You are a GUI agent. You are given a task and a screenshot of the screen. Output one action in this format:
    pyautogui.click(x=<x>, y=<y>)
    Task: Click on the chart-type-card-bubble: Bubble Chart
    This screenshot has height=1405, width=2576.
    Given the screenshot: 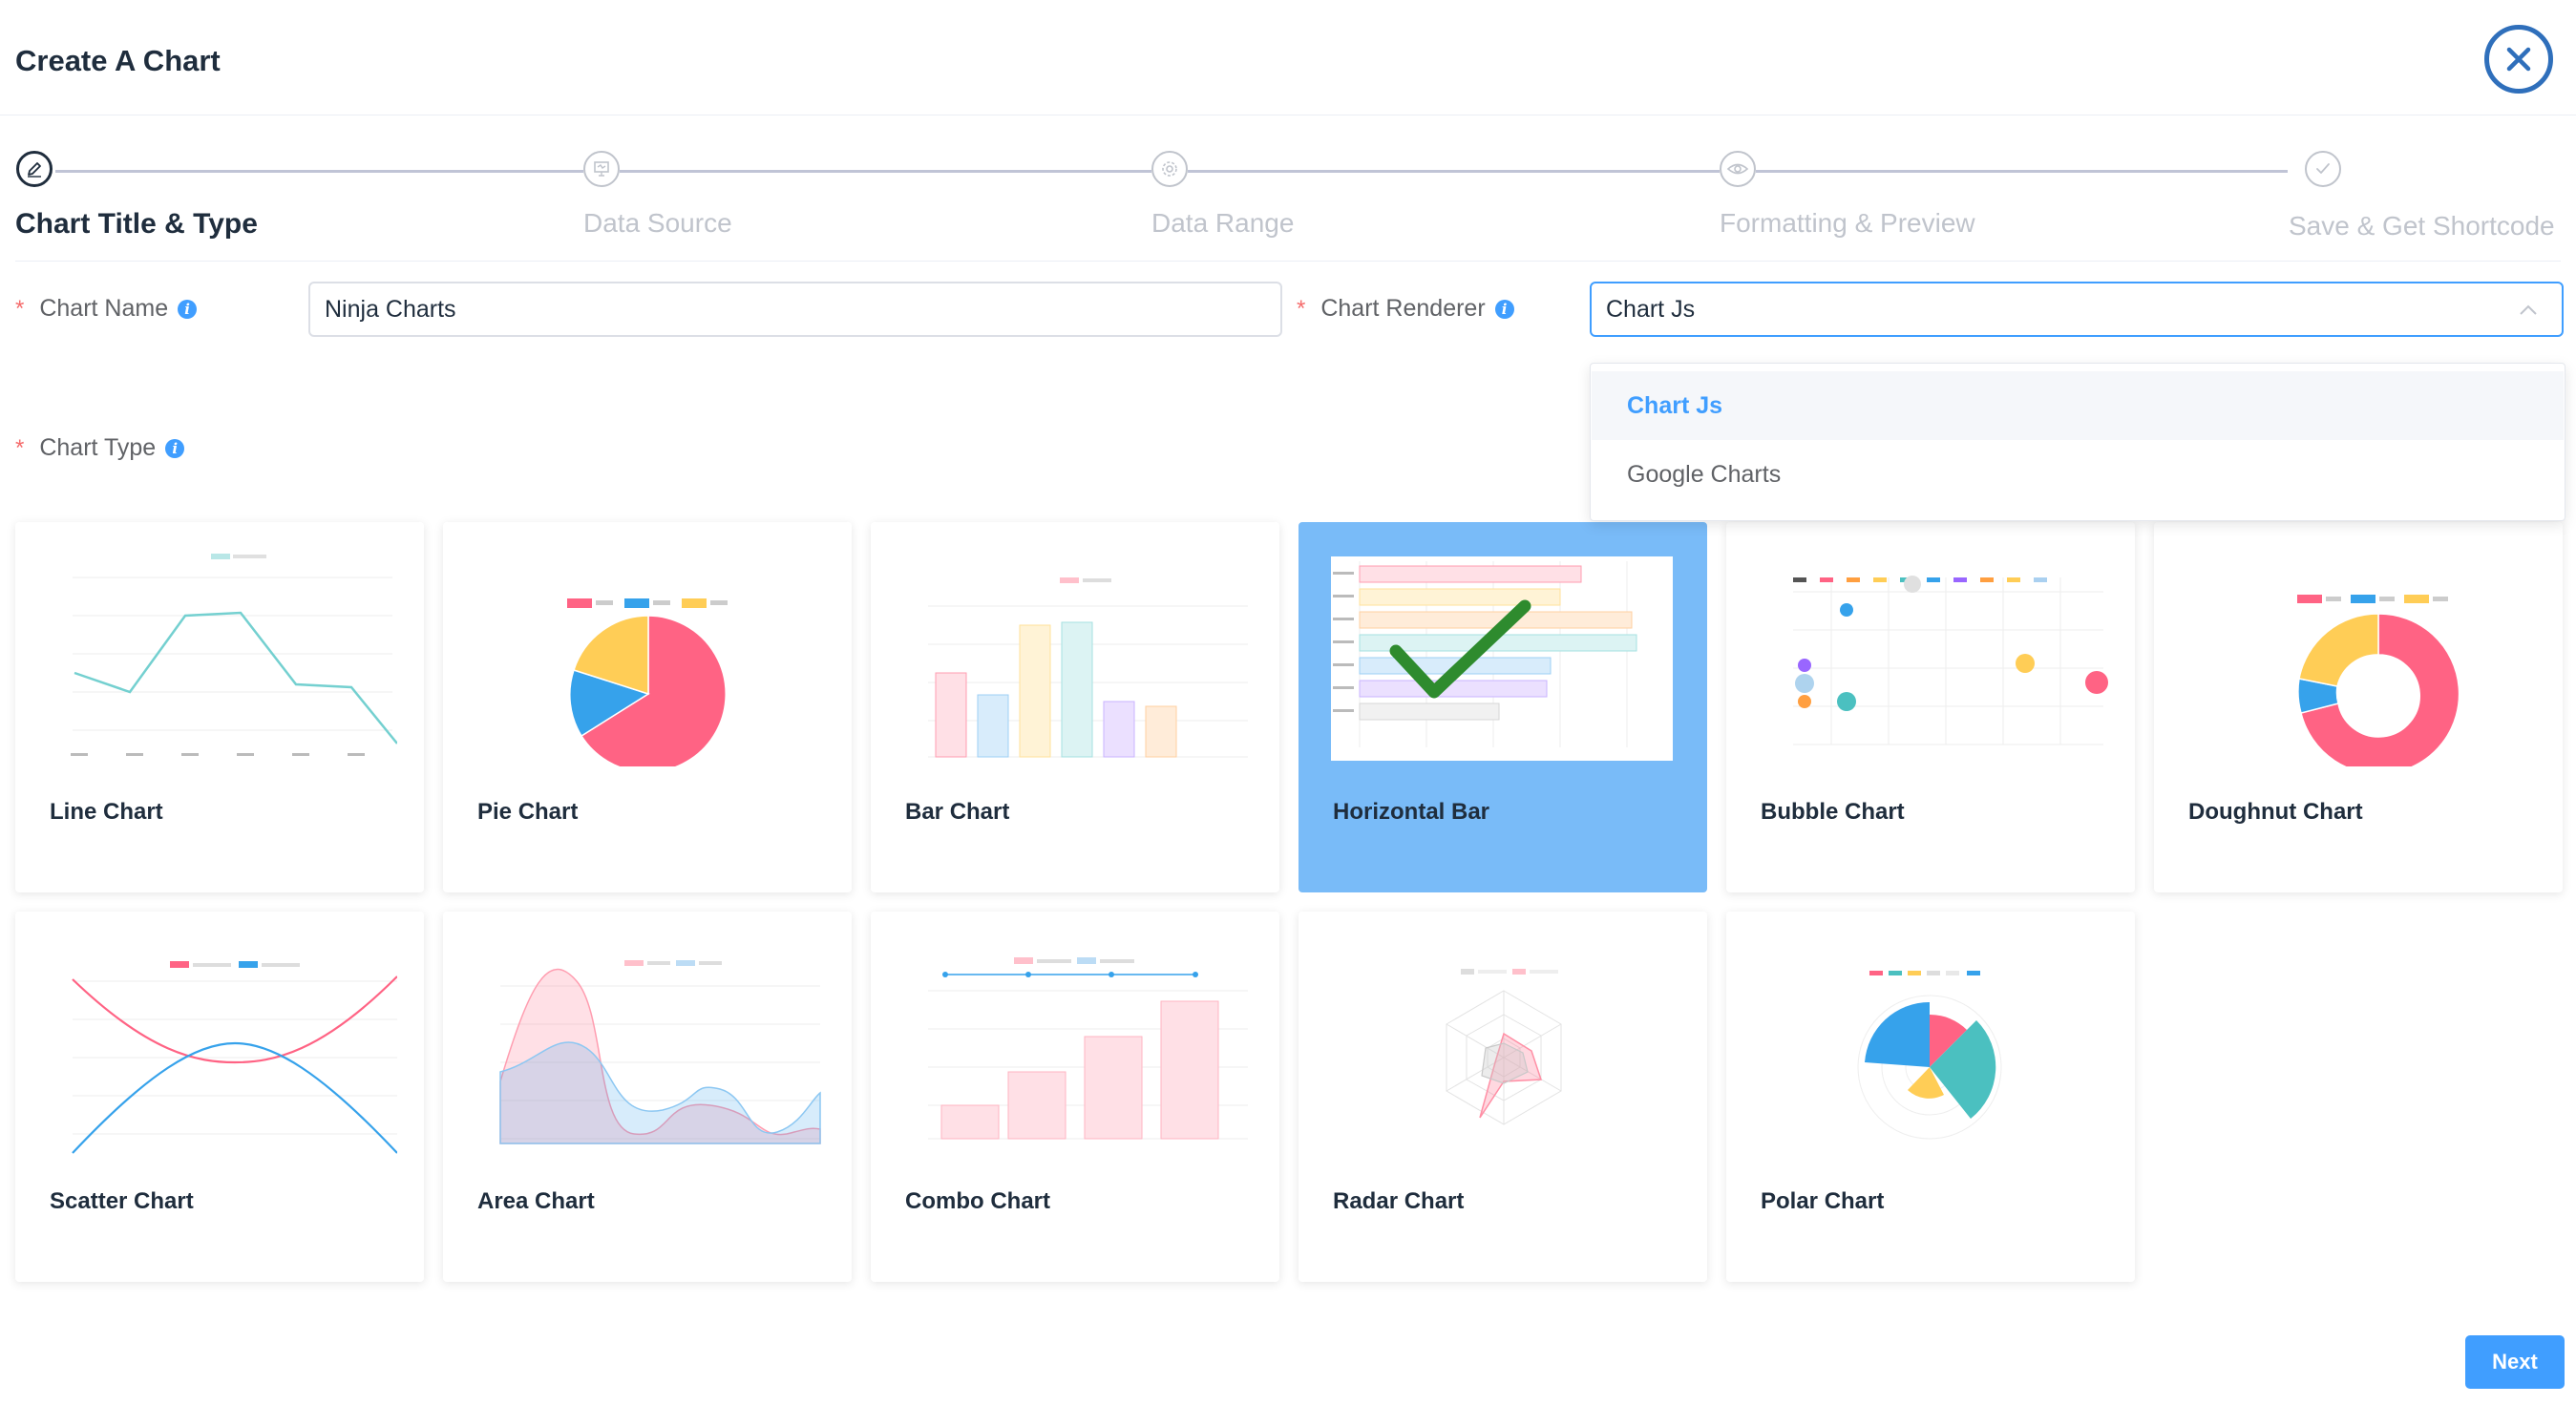 What is the action you would take?
    pyautogui.click(x=1930, y=707)
    